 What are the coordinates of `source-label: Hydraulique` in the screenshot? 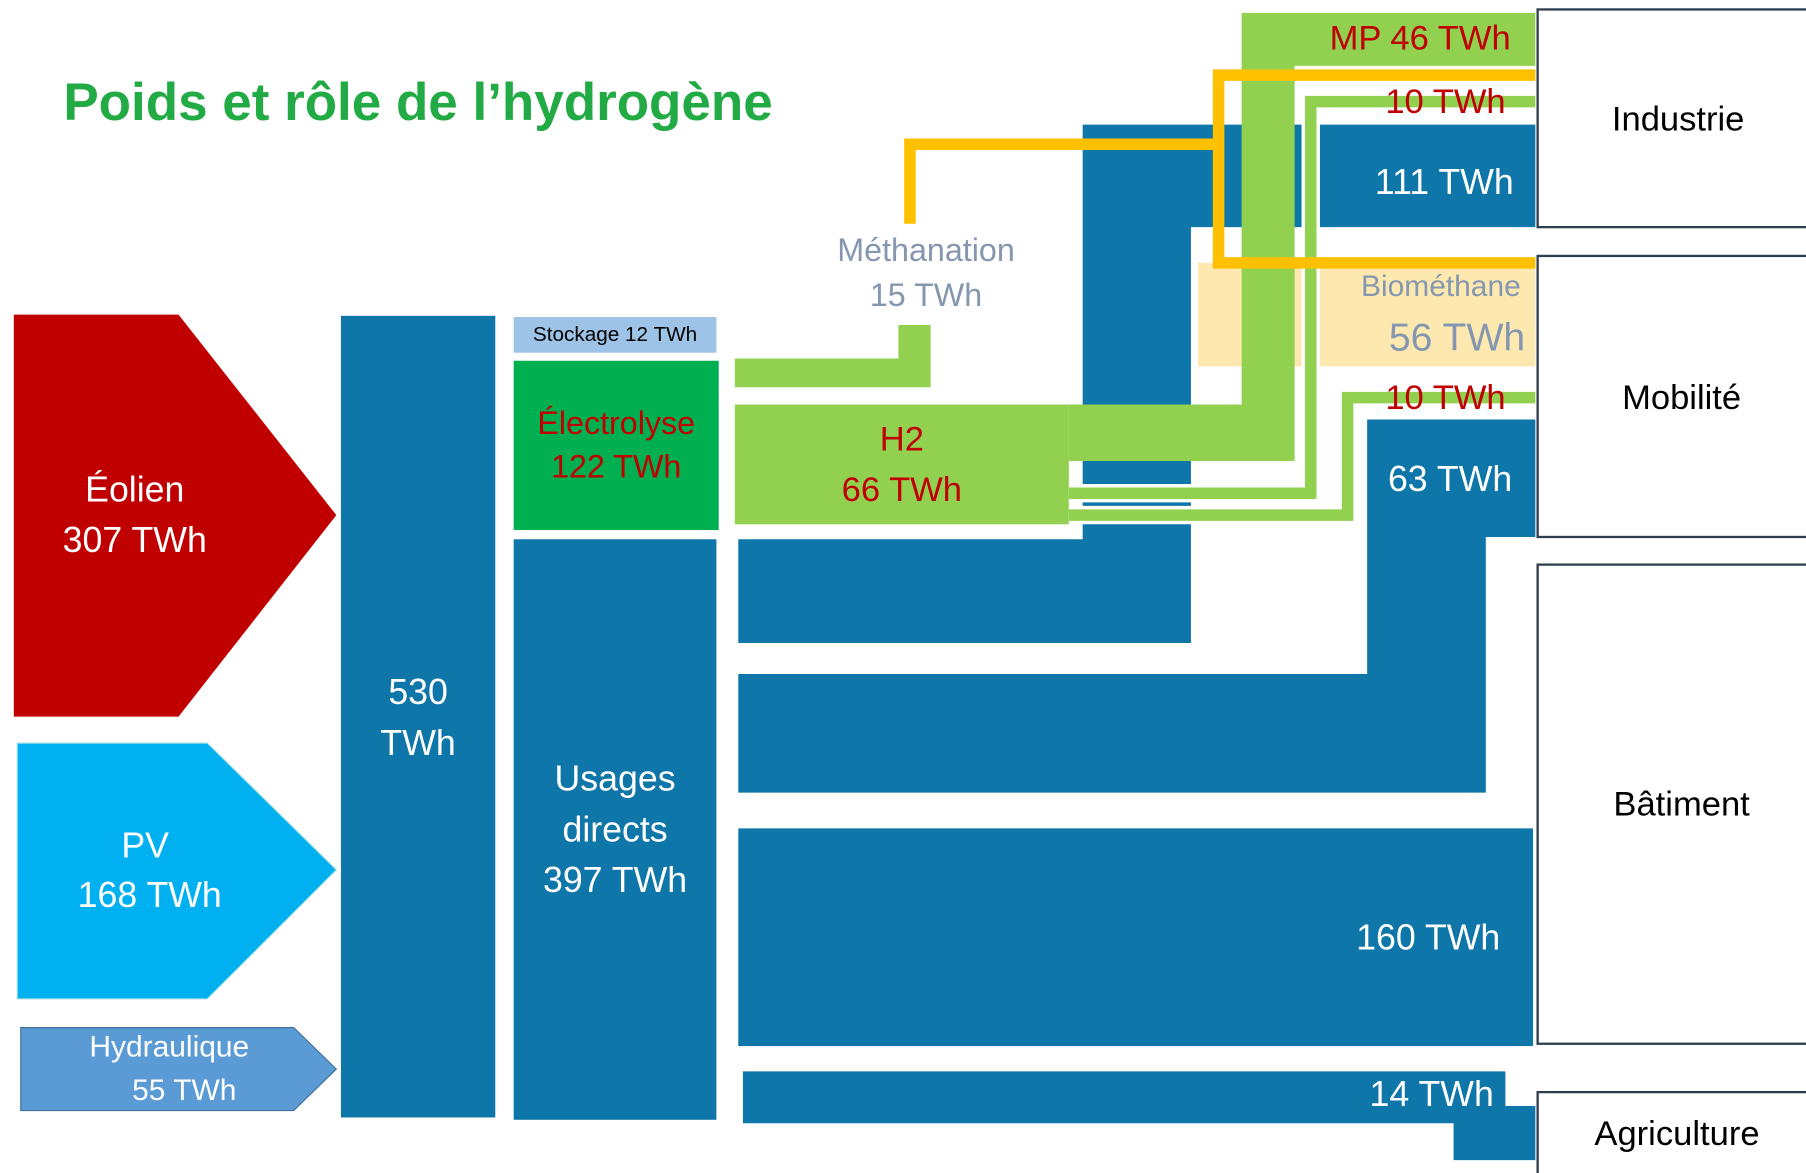 It's located at (169, 1046).